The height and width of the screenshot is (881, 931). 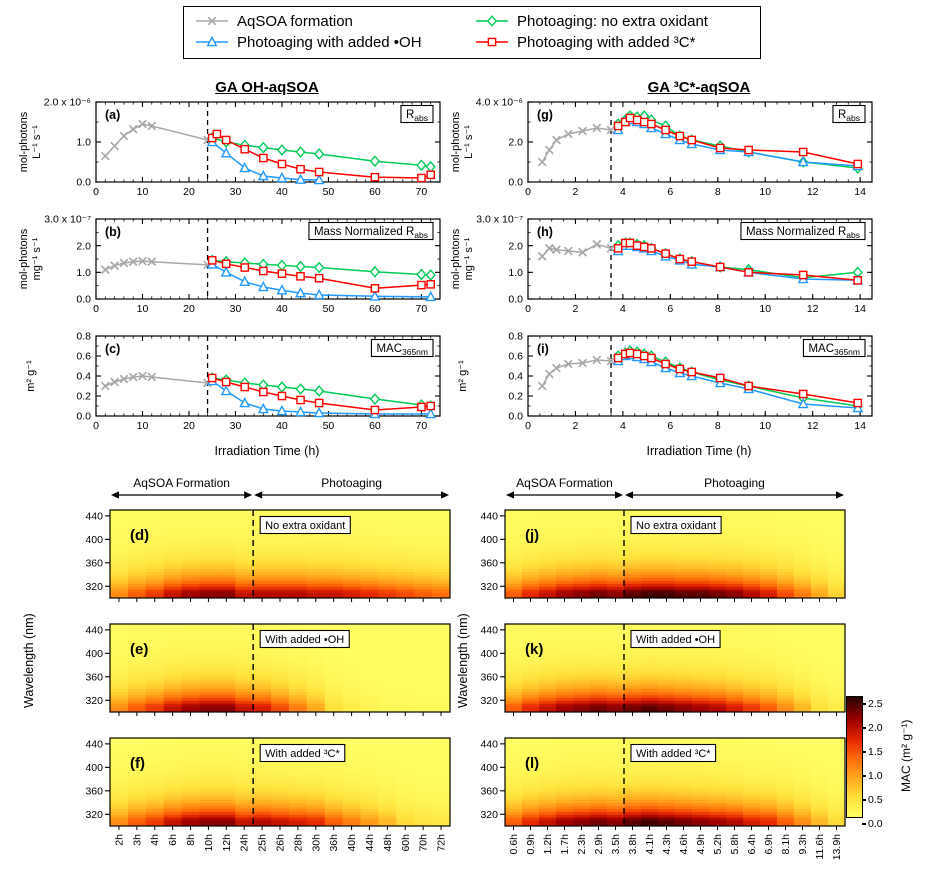 I want to click on x-tick-label: 60h, so click(x=406, y=843).